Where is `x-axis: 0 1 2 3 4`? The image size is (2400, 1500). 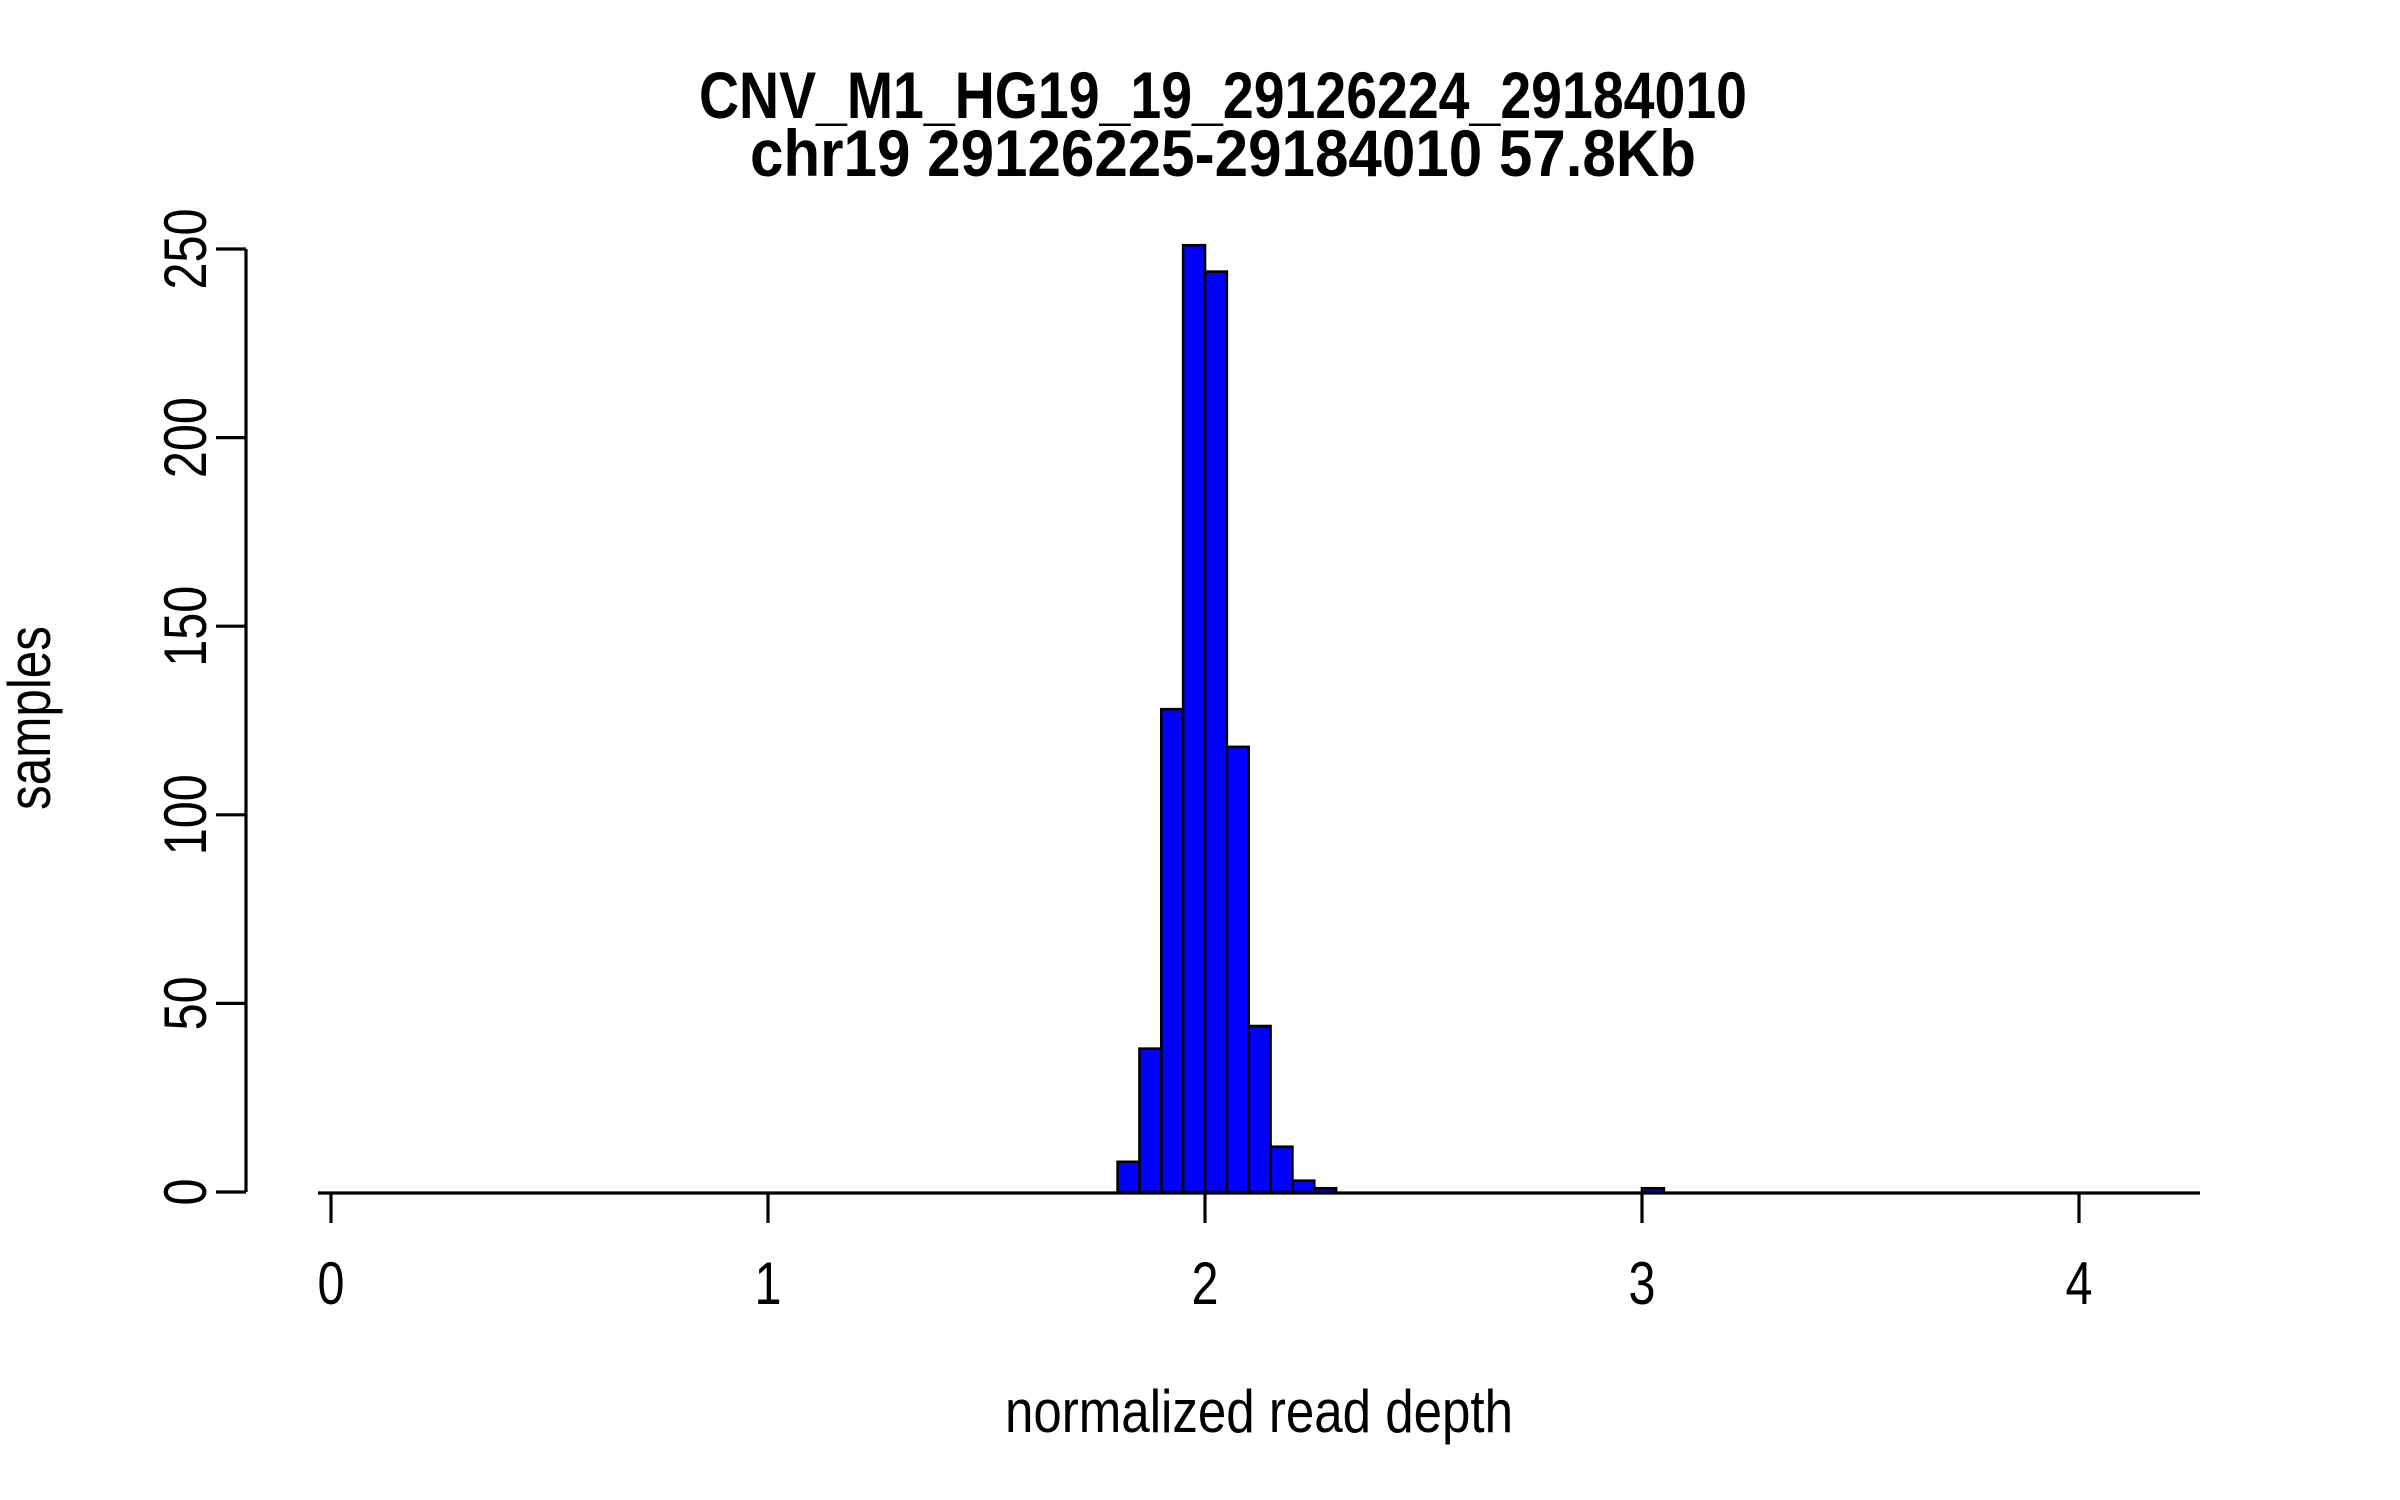 x-axis: 0 1 2 3 4 is located at coordinates (1259, 1254).